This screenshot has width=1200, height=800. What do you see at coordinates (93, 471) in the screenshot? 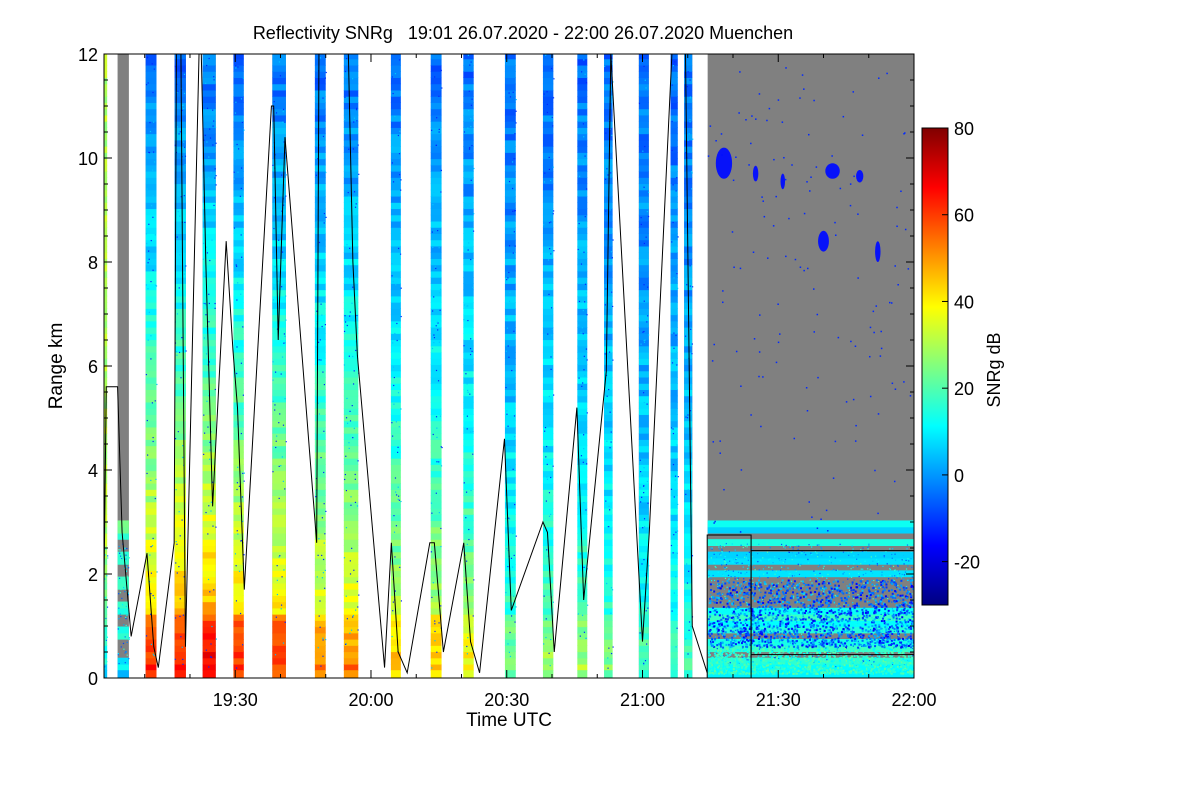
I see `y-tick-label: 4` at bounding box center [93, 471].